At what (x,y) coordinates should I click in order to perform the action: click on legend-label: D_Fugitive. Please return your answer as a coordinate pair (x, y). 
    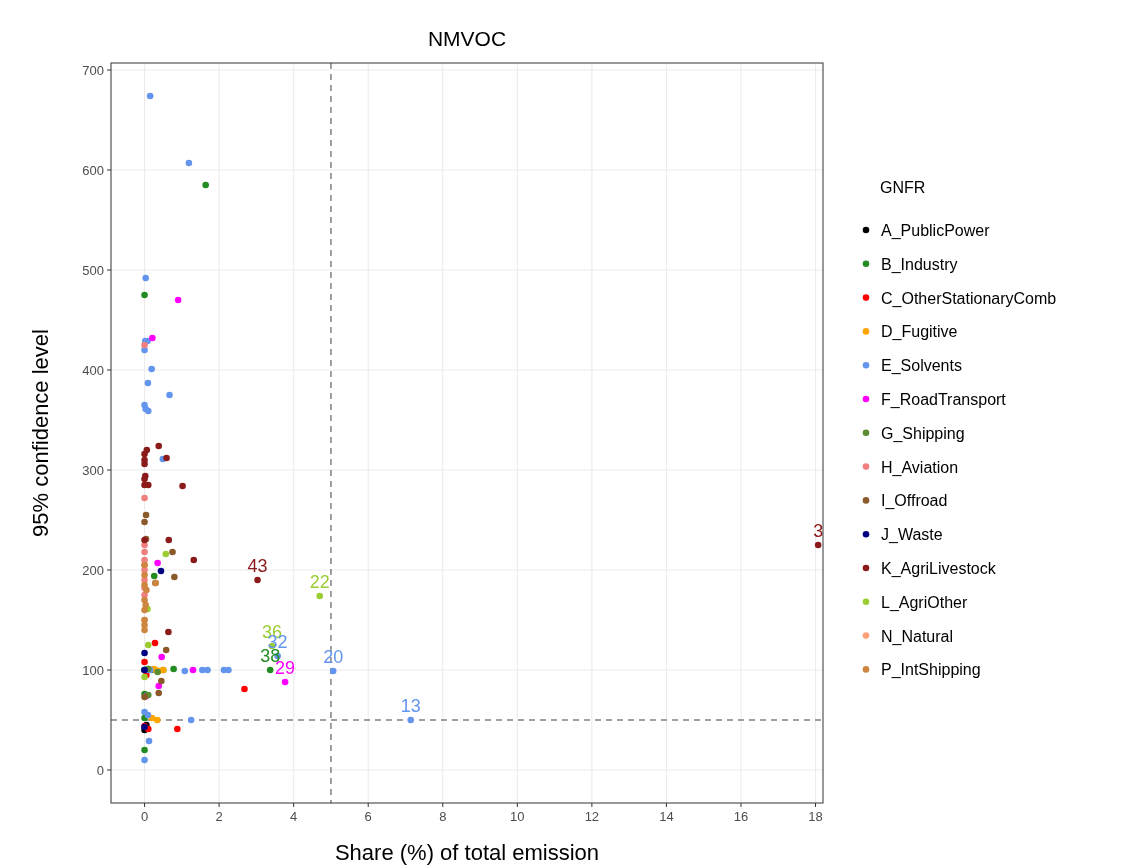
    Looking at the image, I should click on (919, 332).